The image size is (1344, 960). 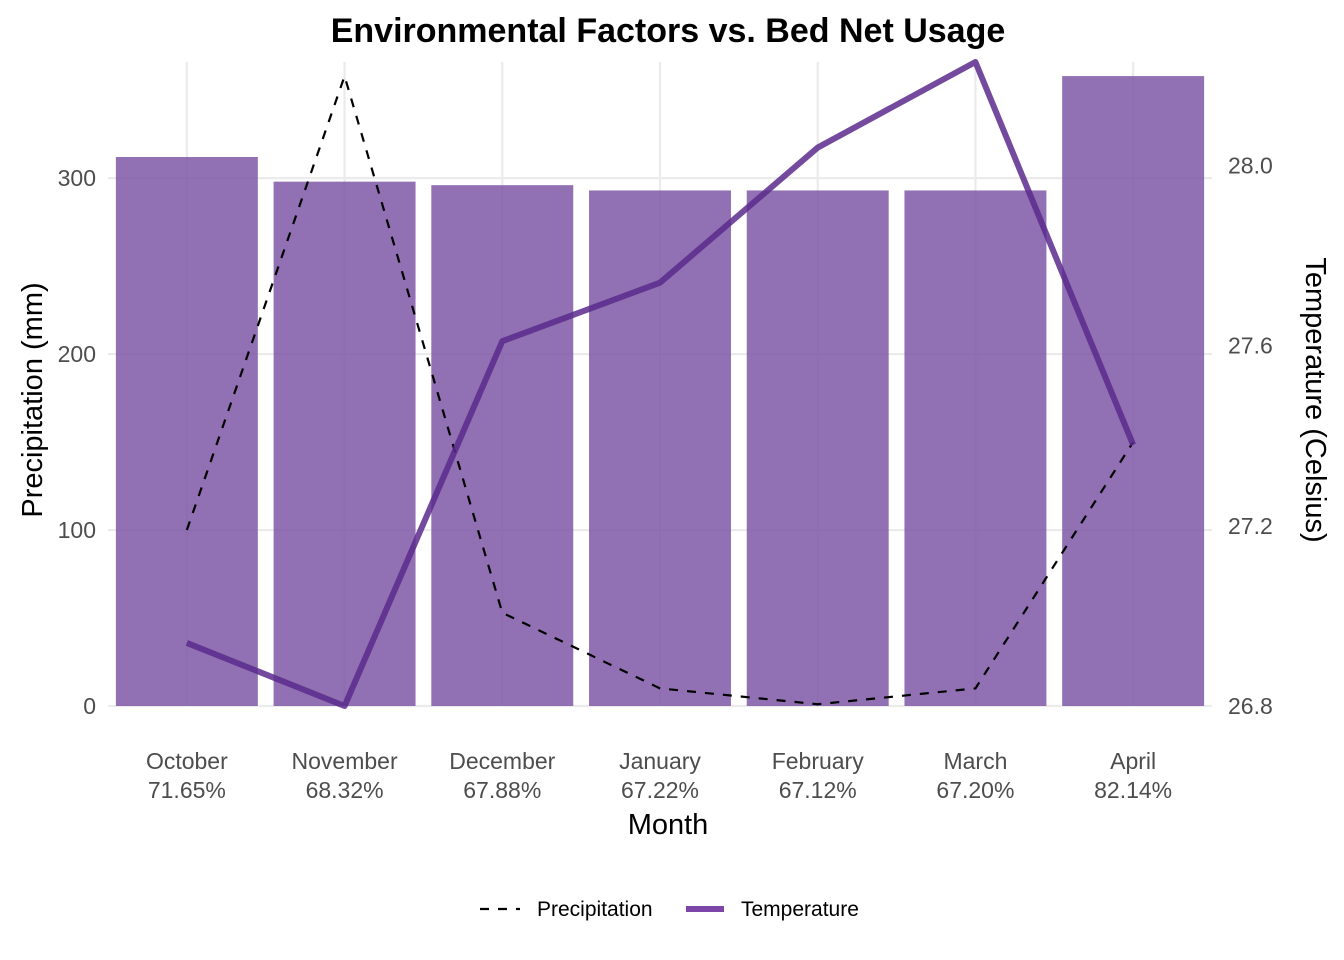 What do you see at coordinates (660, 790) in the screenshot?
I see `x-tick-sublabel: 67.22%` at bounding box center [660, 790].